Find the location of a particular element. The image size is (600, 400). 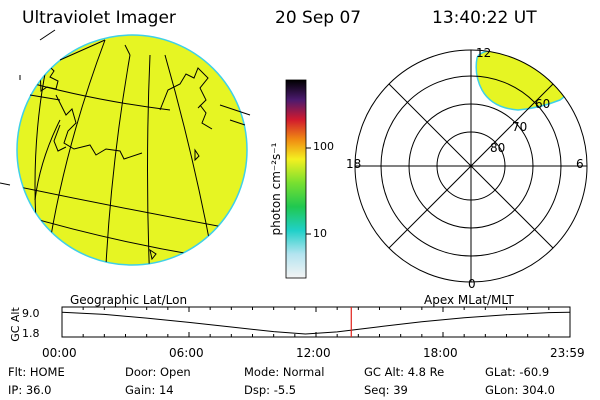

timeline-ytick: 9.0 is located at coordinates (31, 313).